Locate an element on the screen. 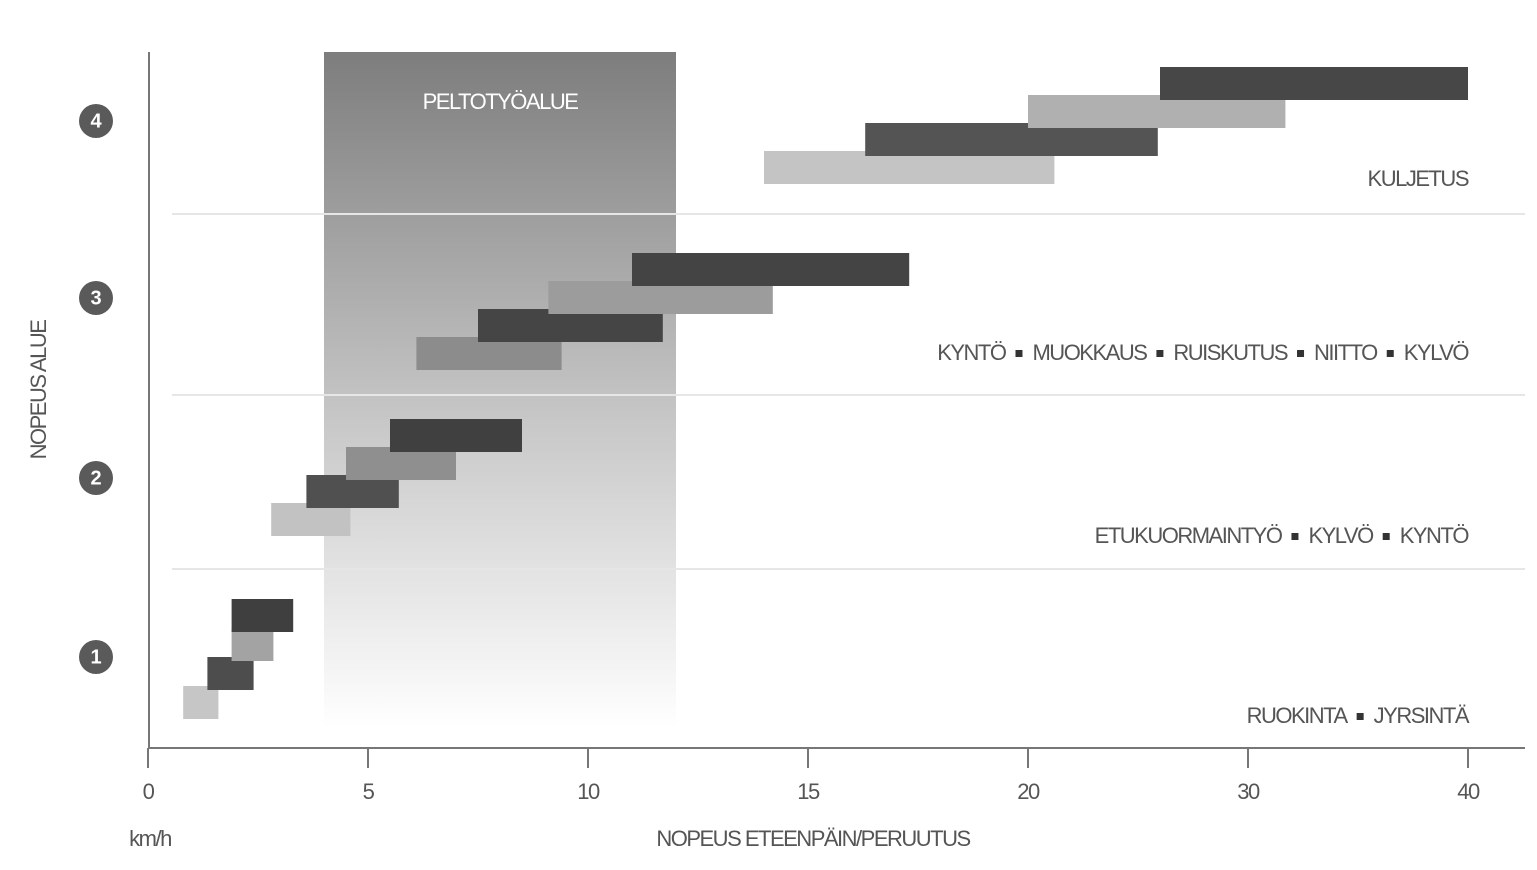  activity-label: MUOKKAUS is located at coordinates (1089, 352).